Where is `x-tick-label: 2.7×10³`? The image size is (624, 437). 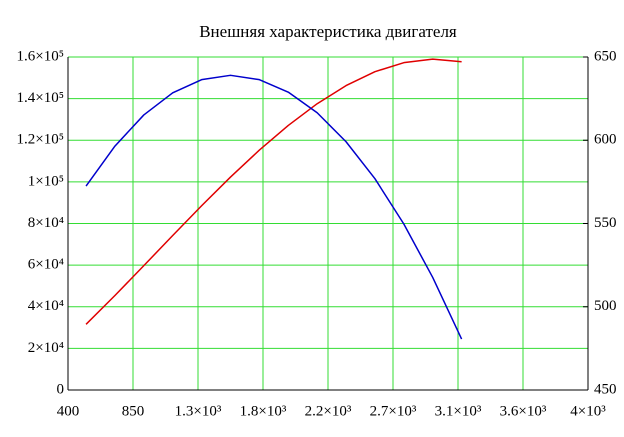
x-tick-label: 2.7×10³ is located at coordinates (393, 411).